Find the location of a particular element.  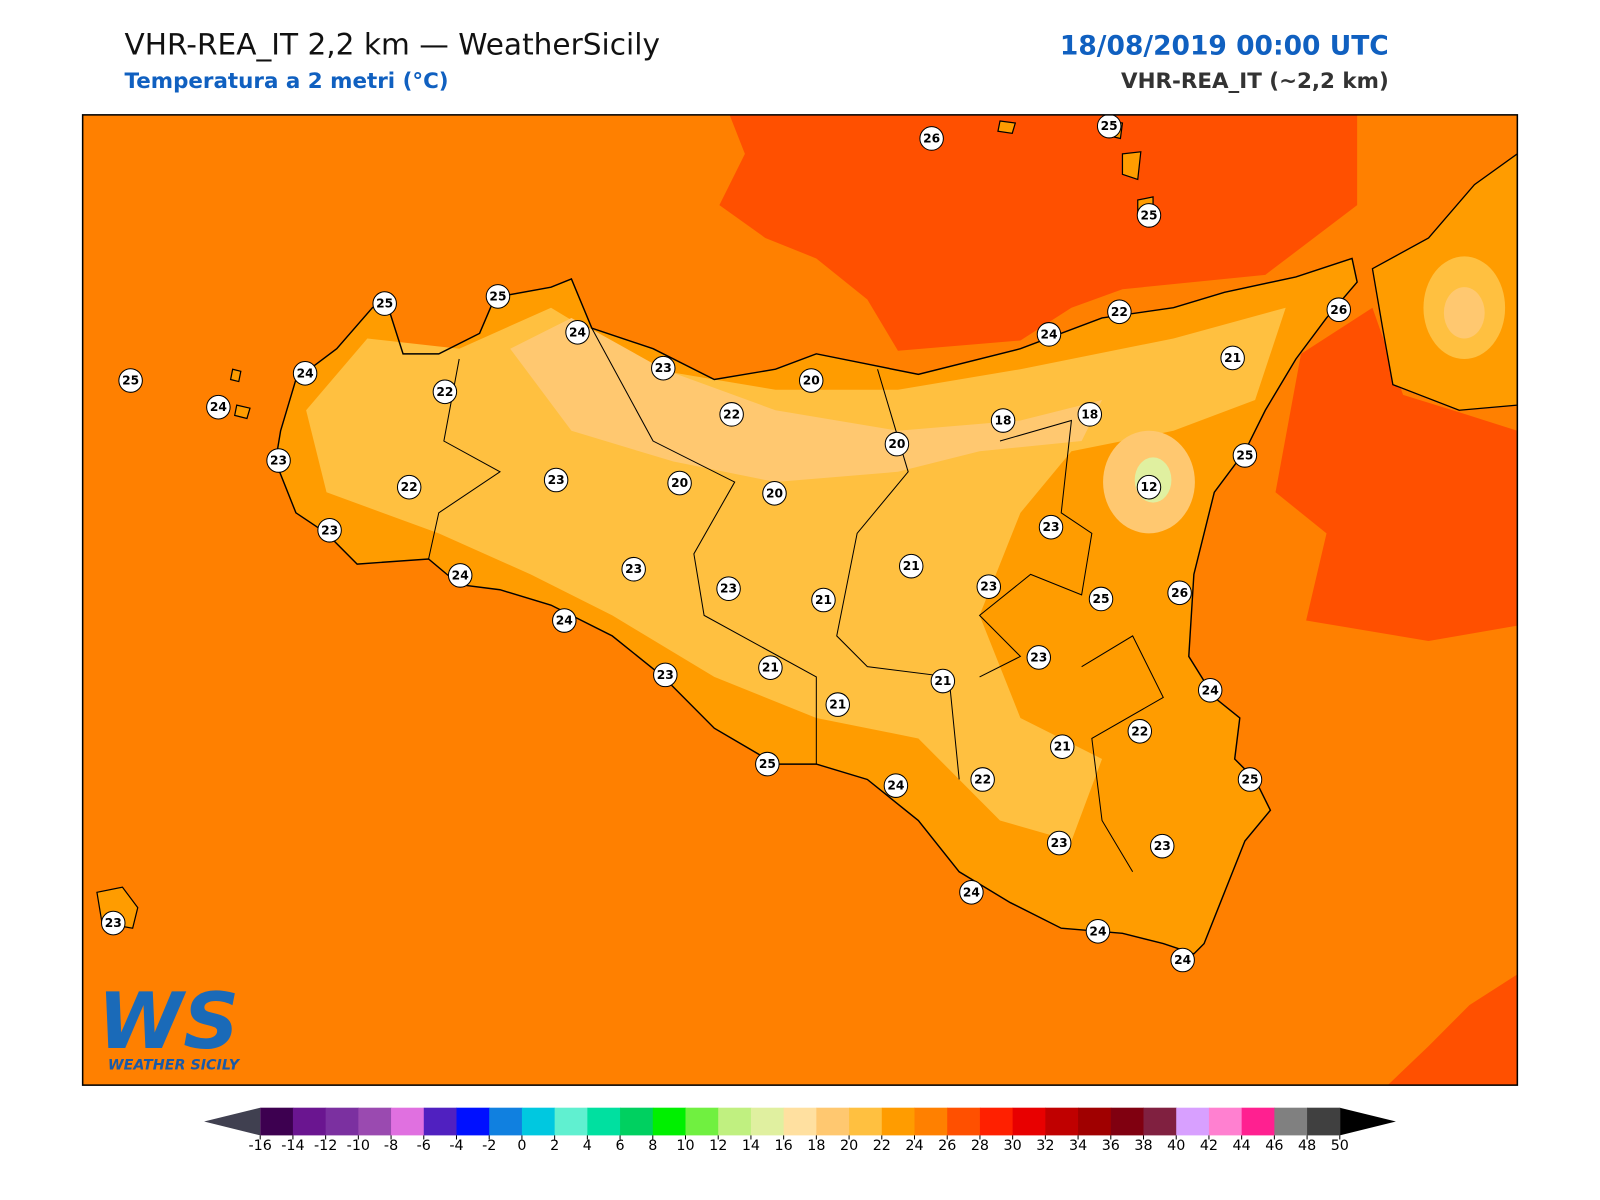

colorbar-tick-label: 4 is located at coordinates (587, 1146).